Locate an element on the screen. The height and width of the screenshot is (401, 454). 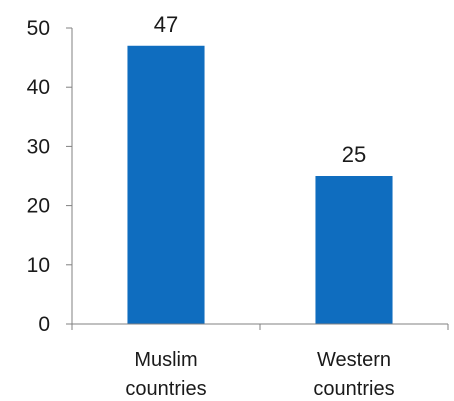
x-category-label-line: Muslim is located at coordinates (165, 360).